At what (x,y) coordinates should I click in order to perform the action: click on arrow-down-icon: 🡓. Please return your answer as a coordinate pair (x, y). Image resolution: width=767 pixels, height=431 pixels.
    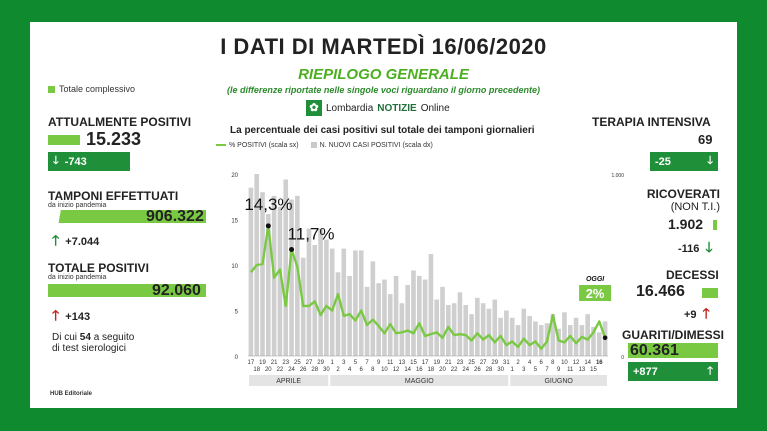
    Looking at the image, I should click on (709, 247).